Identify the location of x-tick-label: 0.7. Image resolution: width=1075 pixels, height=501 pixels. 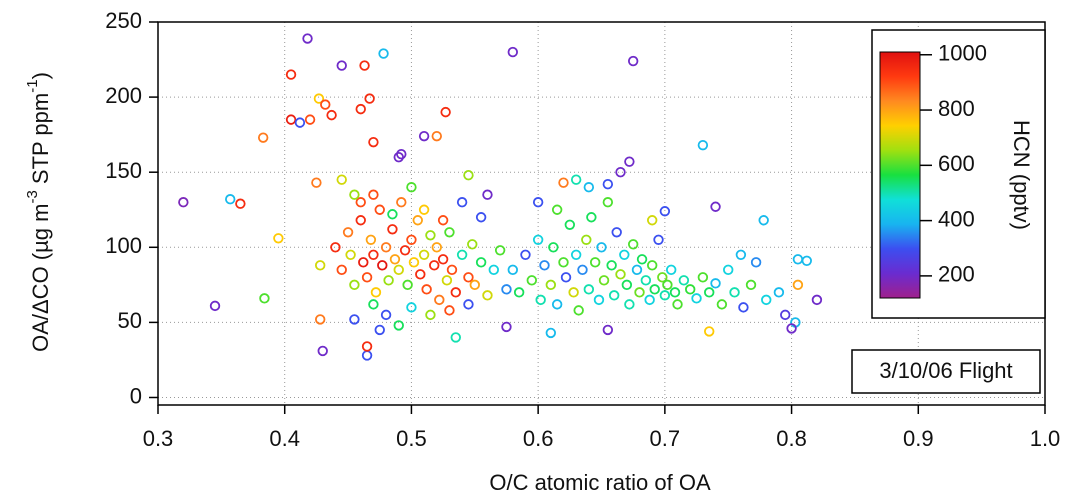
(665, 438).